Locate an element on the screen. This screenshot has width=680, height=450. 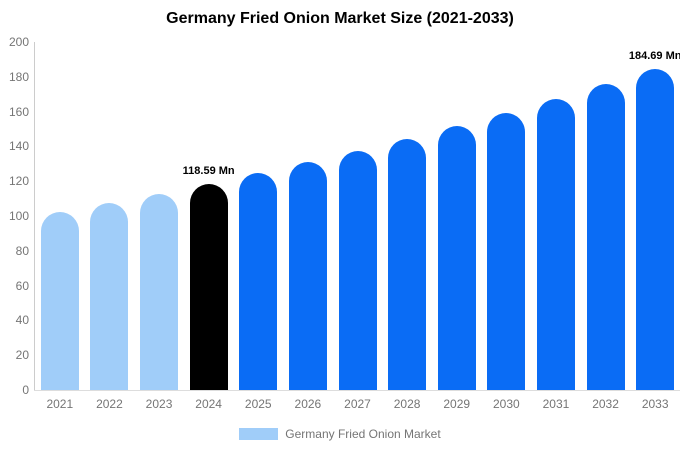
data-label-2033: 184.69 Mn is located at coordinates (654, 55).